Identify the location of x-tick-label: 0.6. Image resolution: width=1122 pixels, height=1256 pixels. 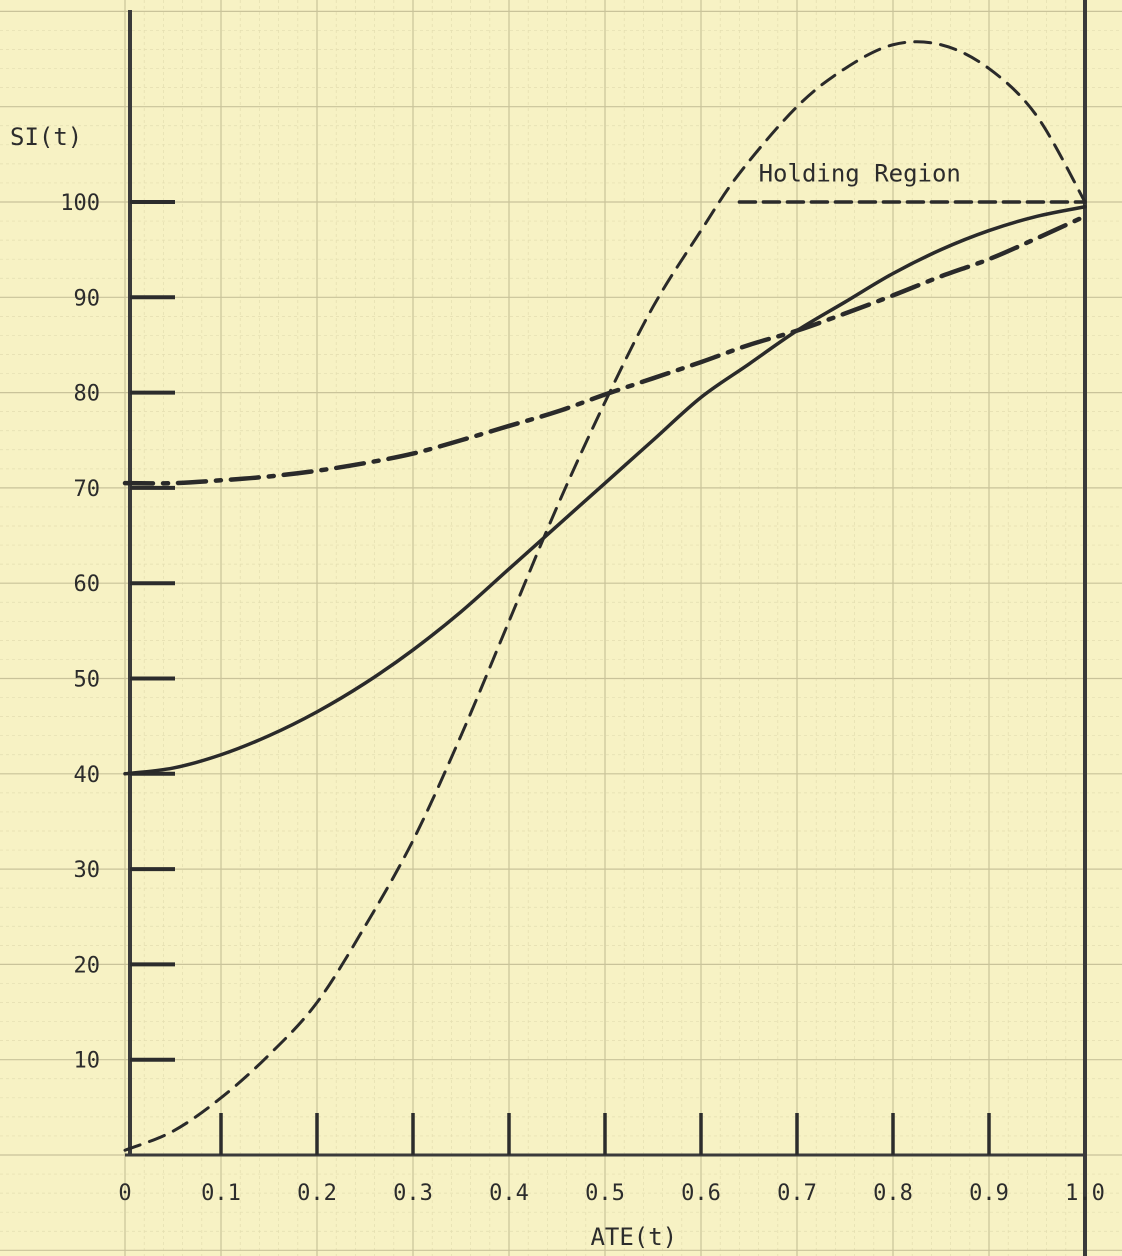
(701, 1193).